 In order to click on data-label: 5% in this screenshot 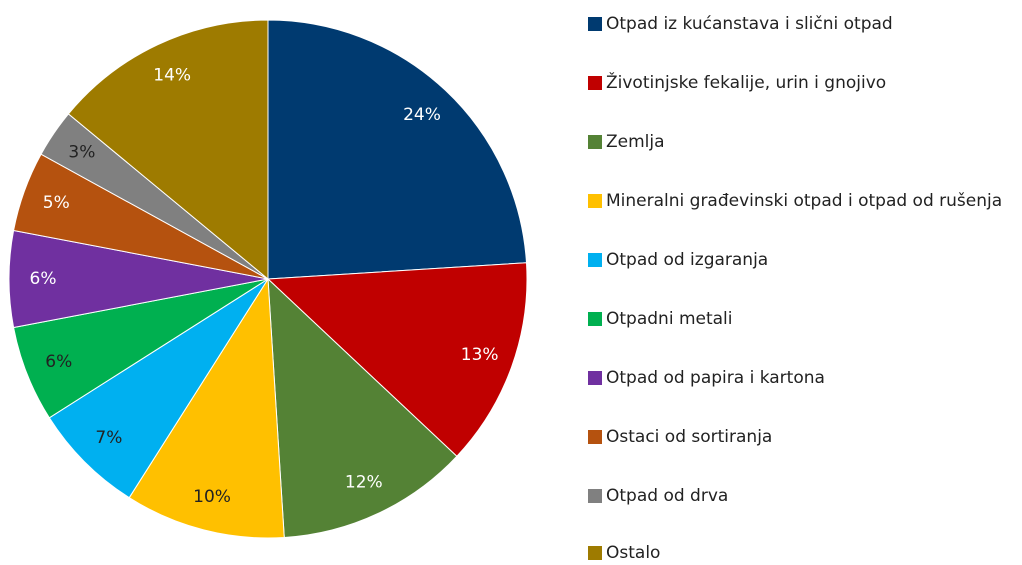, I will do `click(56, 203)`.